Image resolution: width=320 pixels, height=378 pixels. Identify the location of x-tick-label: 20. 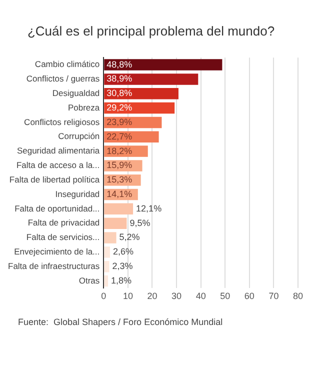
(152, 296).